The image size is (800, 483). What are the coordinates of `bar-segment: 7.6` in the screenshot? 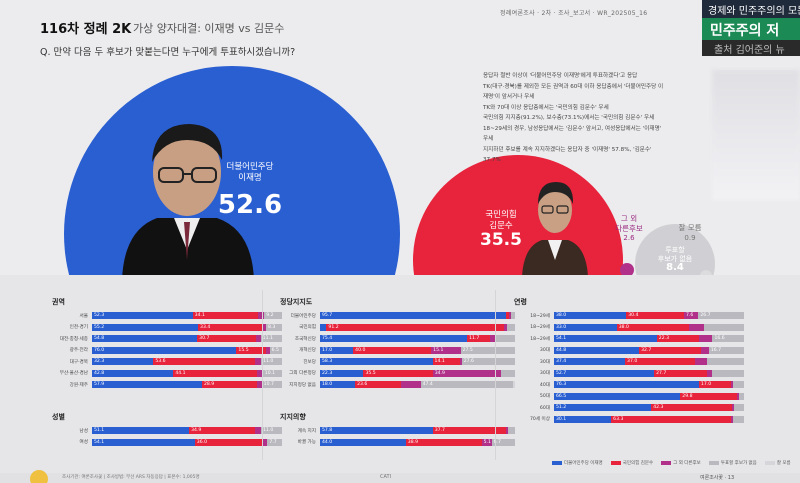 It's located at (691, 316).